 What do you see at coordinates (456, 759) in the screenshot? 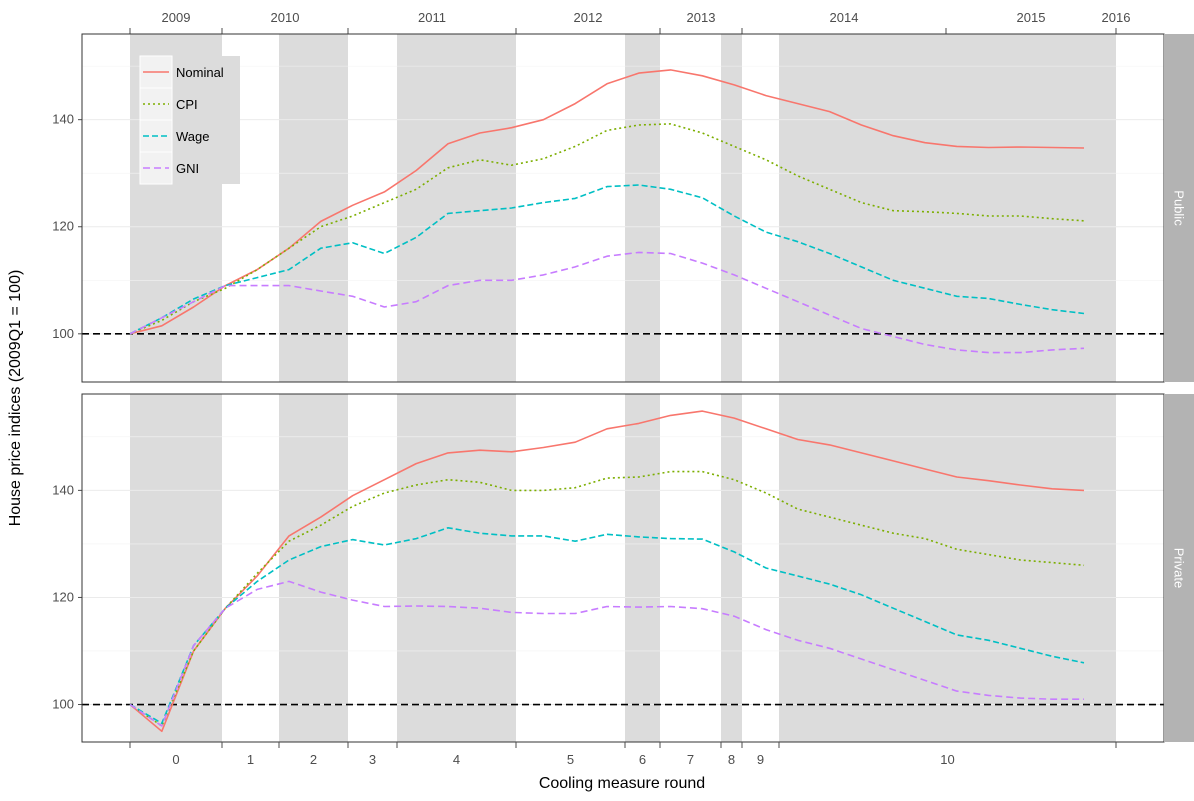
I see `round-label: 4` at bounding box center [456, 759].